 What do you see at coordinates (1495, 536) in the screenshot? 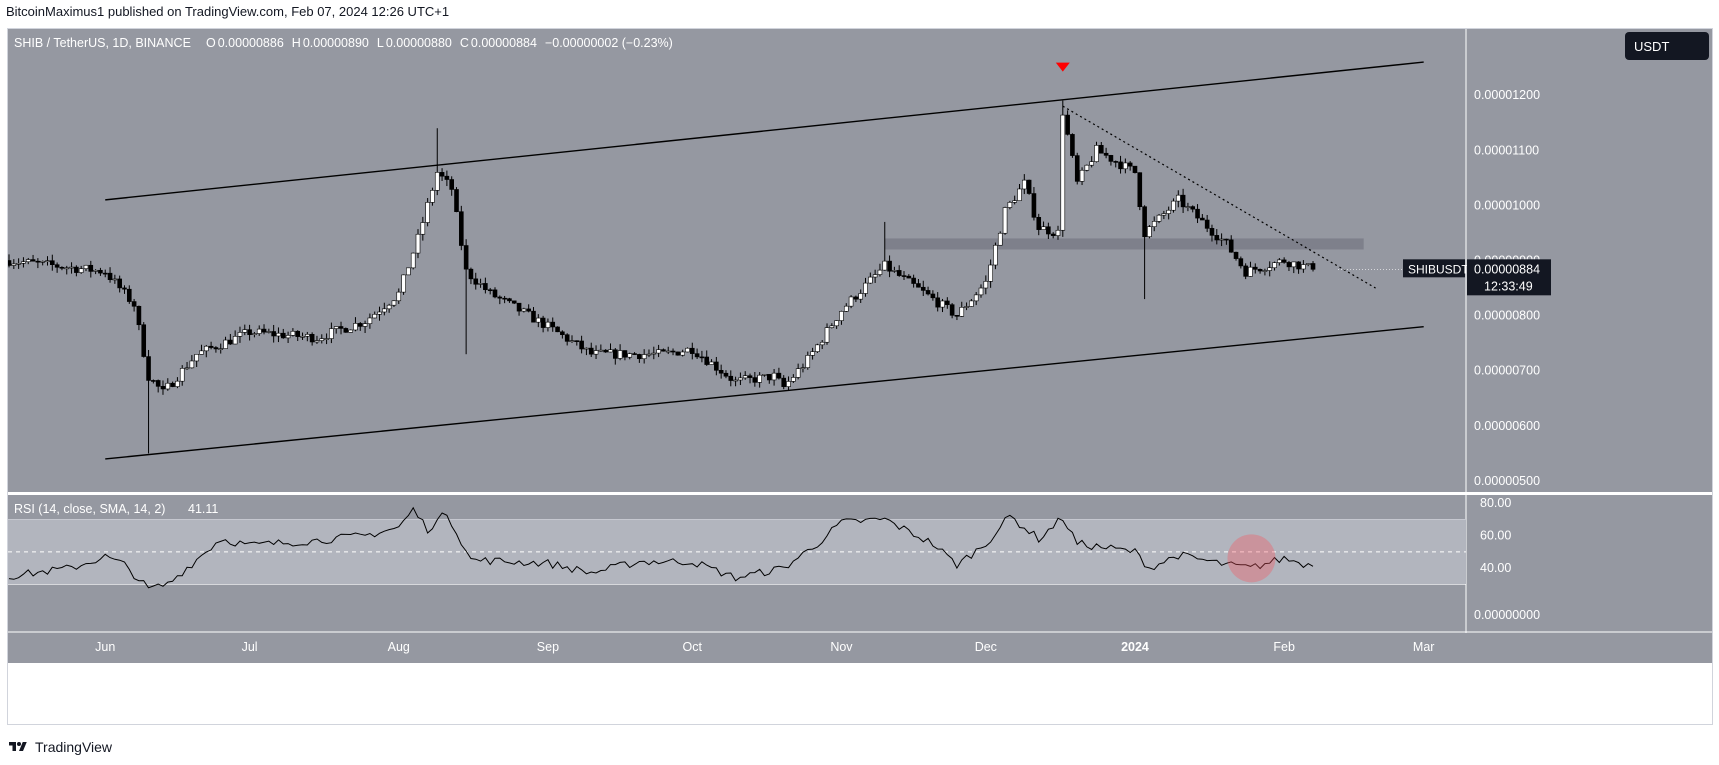
I see `rsi-tick-label: 60.00` at bounding box center [1495, 536].